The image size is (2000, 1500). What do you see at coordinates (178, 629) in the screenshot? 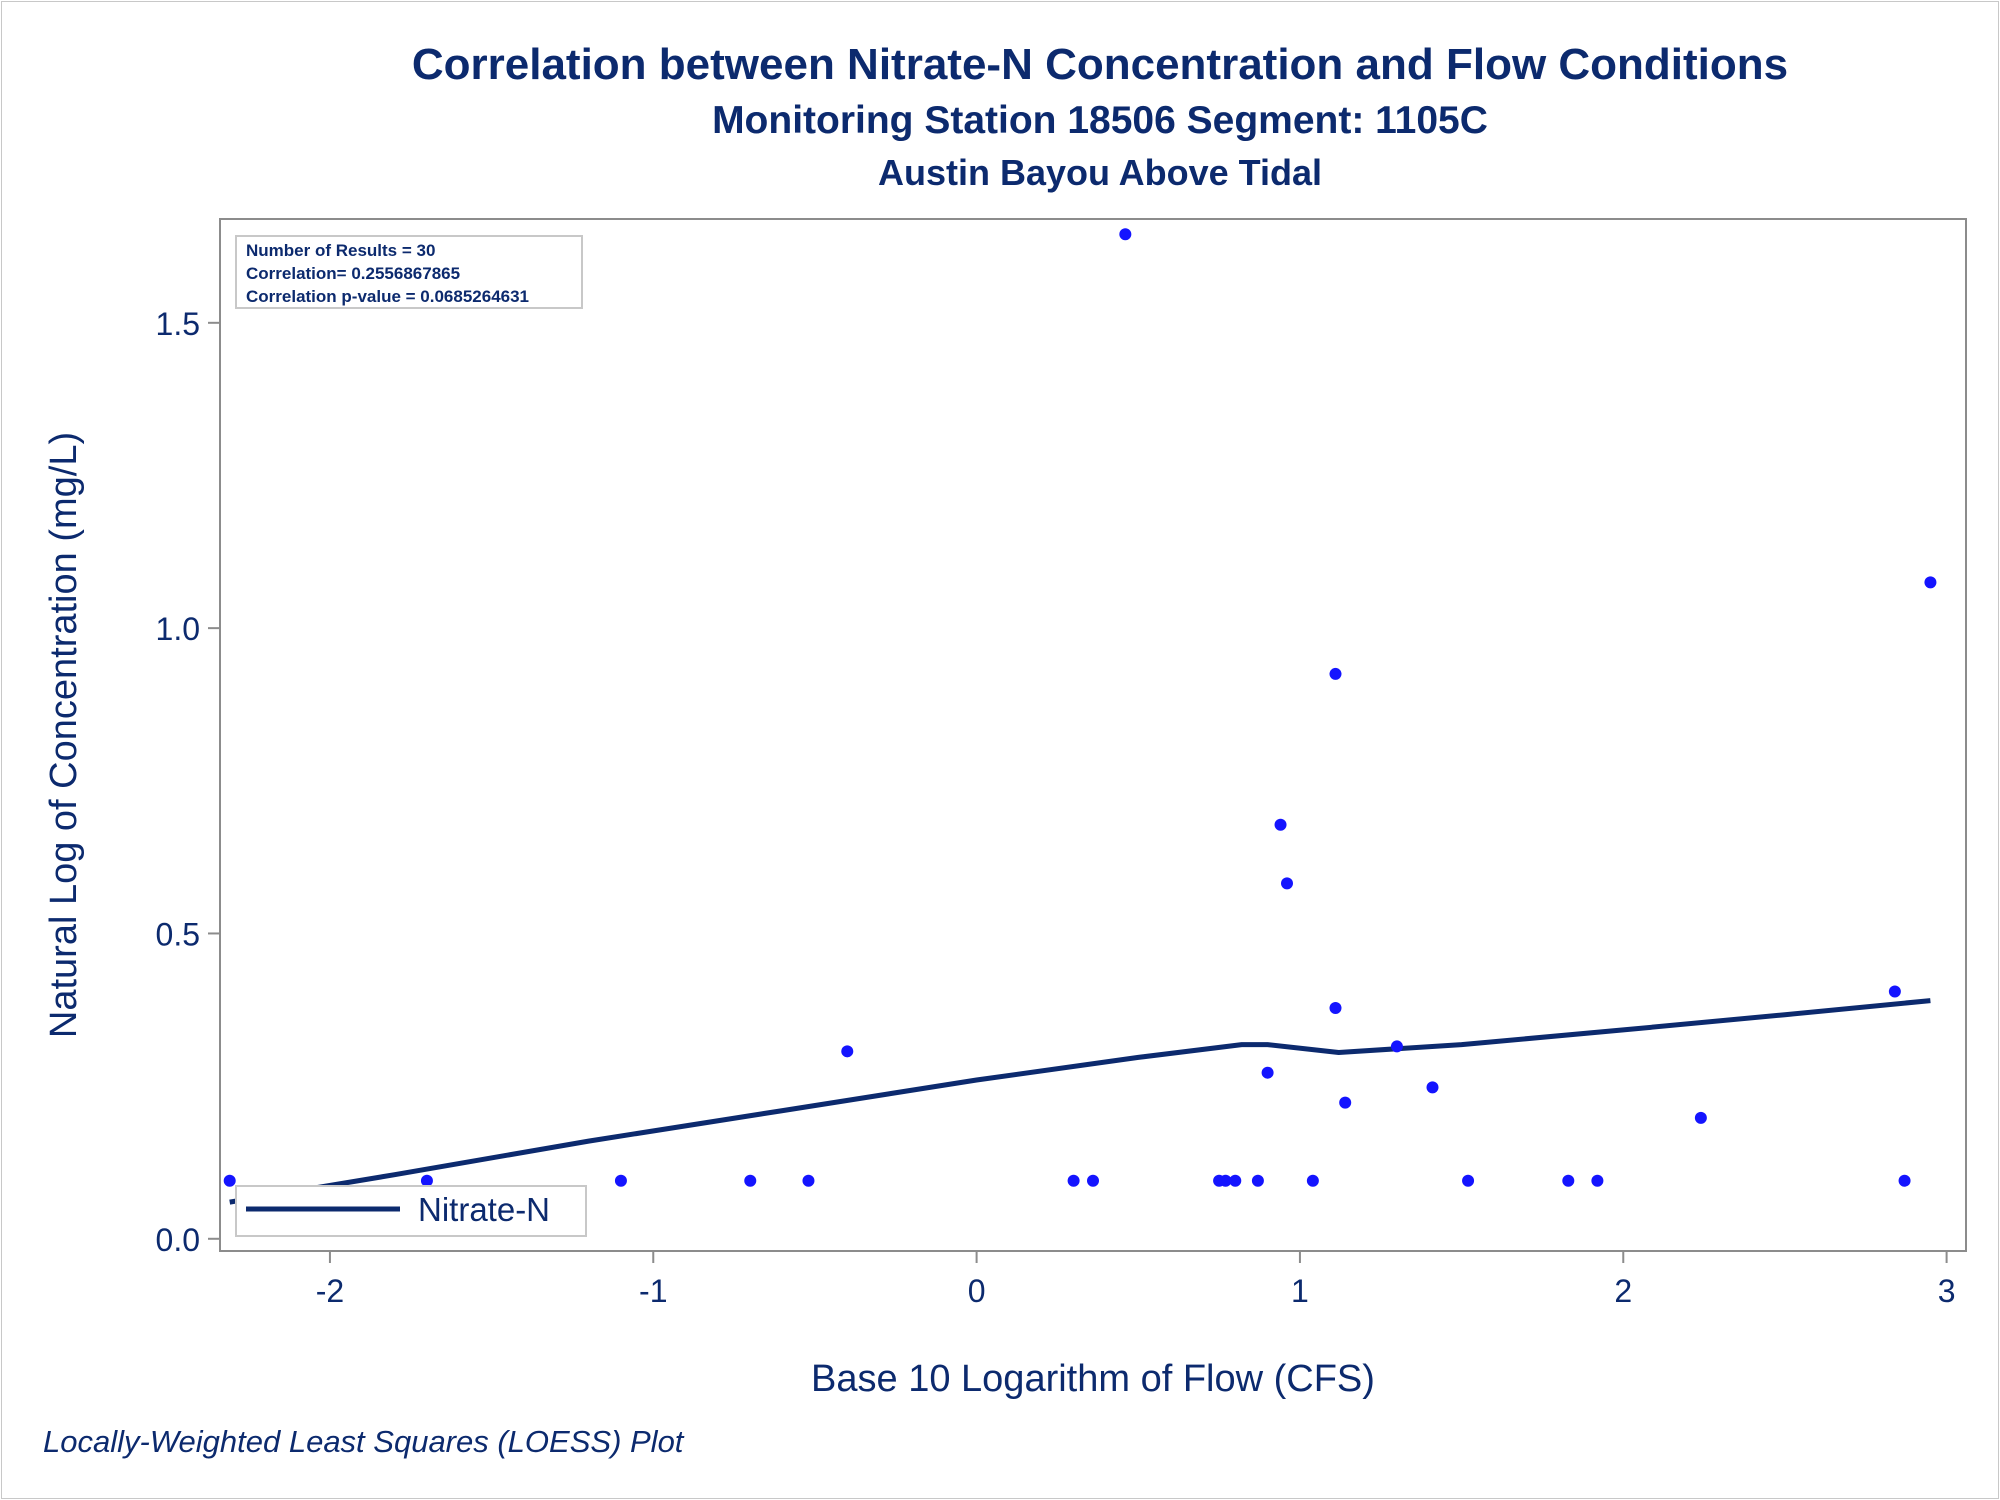
I see `y-tick-label: 1.0` at bounding box center [178, 629].